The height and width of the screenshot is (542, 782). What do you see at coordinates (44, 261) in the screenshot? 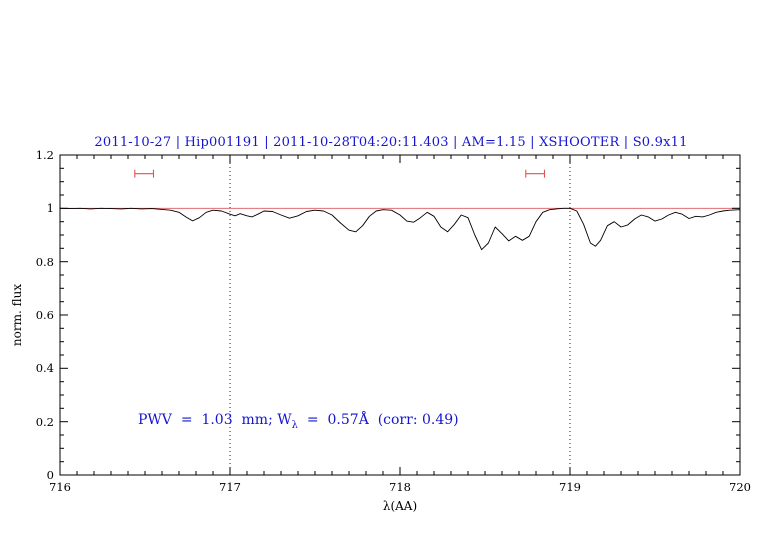
I see `y-tick-label: 0.8` at bounding box center [44, 261].